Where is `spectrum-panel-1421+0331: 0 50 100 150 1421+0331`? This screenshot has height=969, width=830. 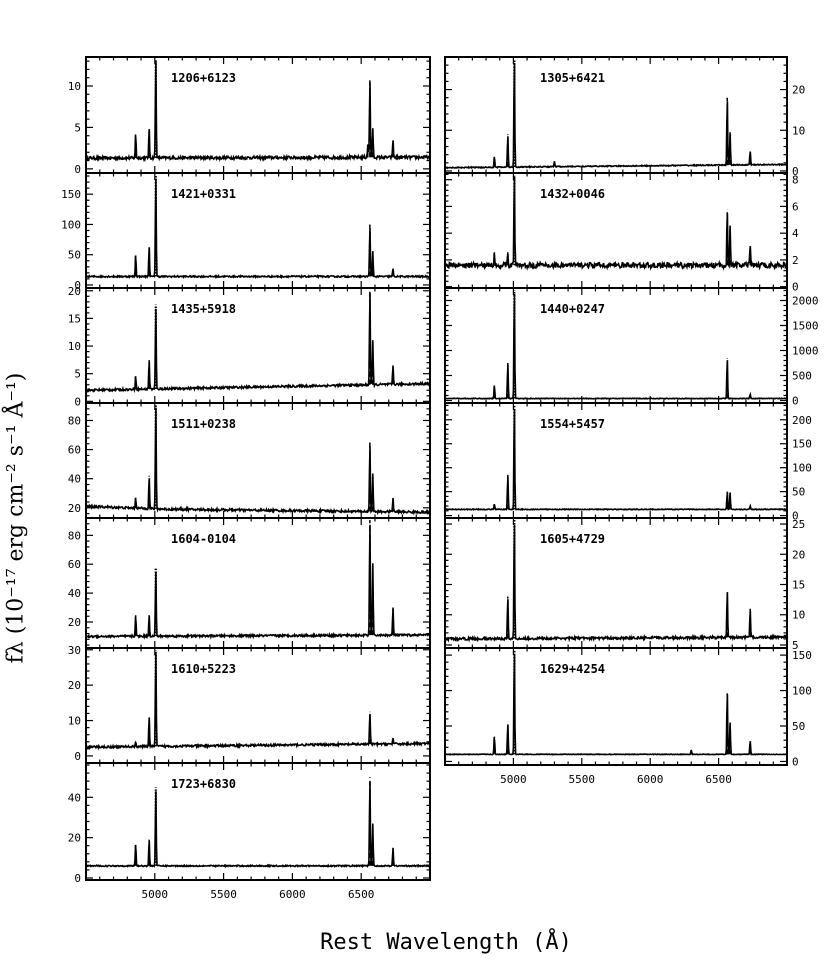 spectrum-panel-1421+0331: 0 50 100 150 1421+0331 is located at coordinates (246, 232).